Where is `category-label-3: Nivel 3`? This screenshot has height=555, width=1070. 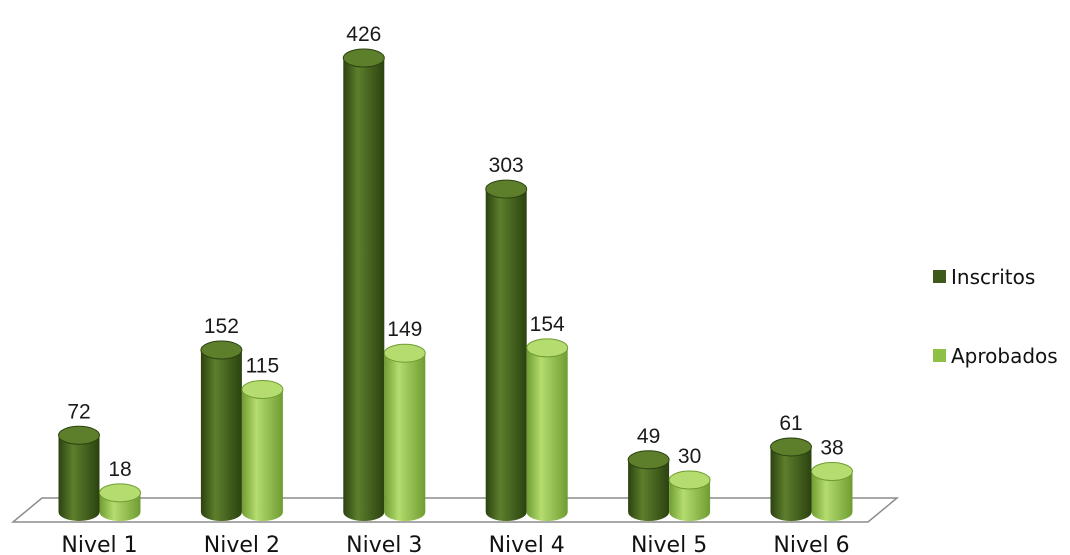 category-label-3: Nivel 3 is located at coordinates (384, 544).